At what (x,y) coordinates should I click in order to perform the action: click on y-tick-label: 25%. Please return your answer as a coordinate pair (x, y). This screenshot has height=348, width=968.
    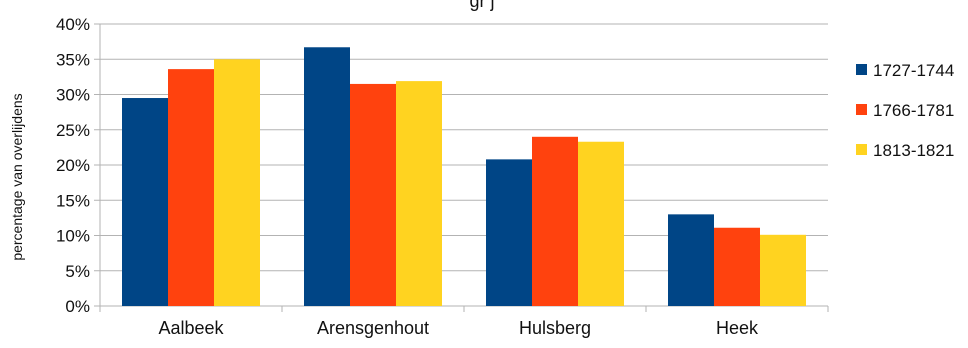
    Looking at the image, I should click on (73, 130).